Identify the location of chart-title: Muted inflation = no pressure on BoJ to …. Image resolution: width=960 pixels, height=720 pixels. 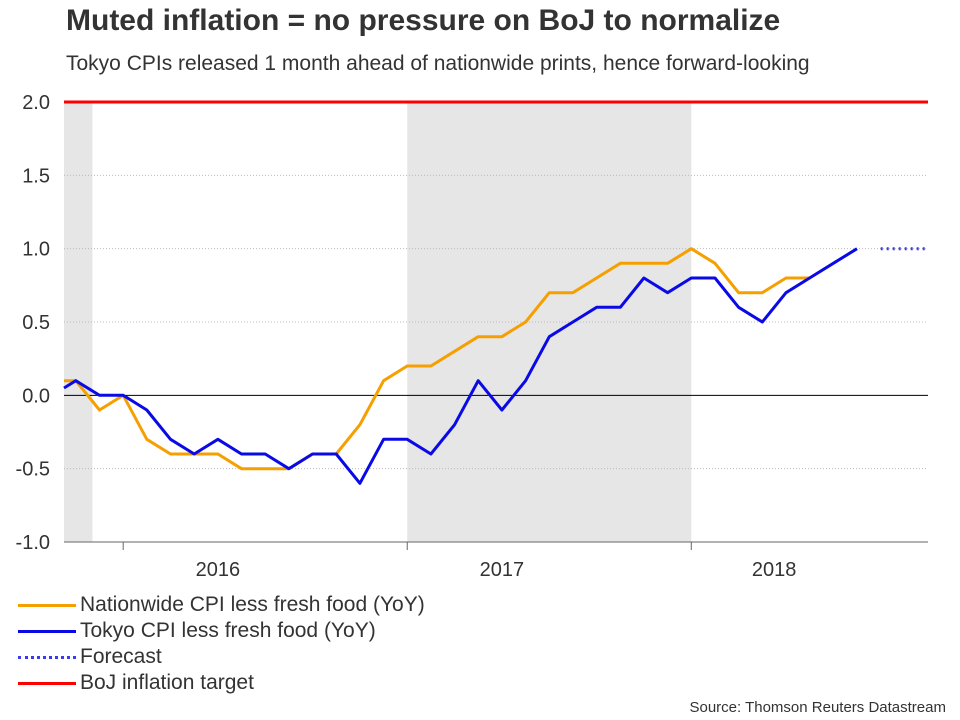
(423, 20).